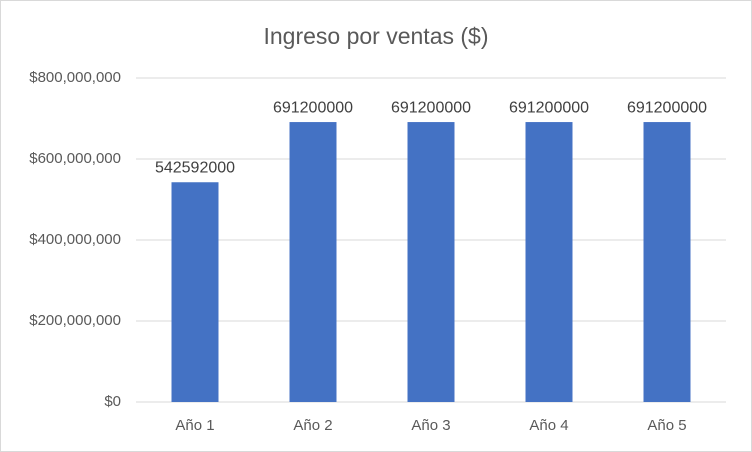  I want to click on chart-title: Ingreso por ventas ($), so click(375, 36).